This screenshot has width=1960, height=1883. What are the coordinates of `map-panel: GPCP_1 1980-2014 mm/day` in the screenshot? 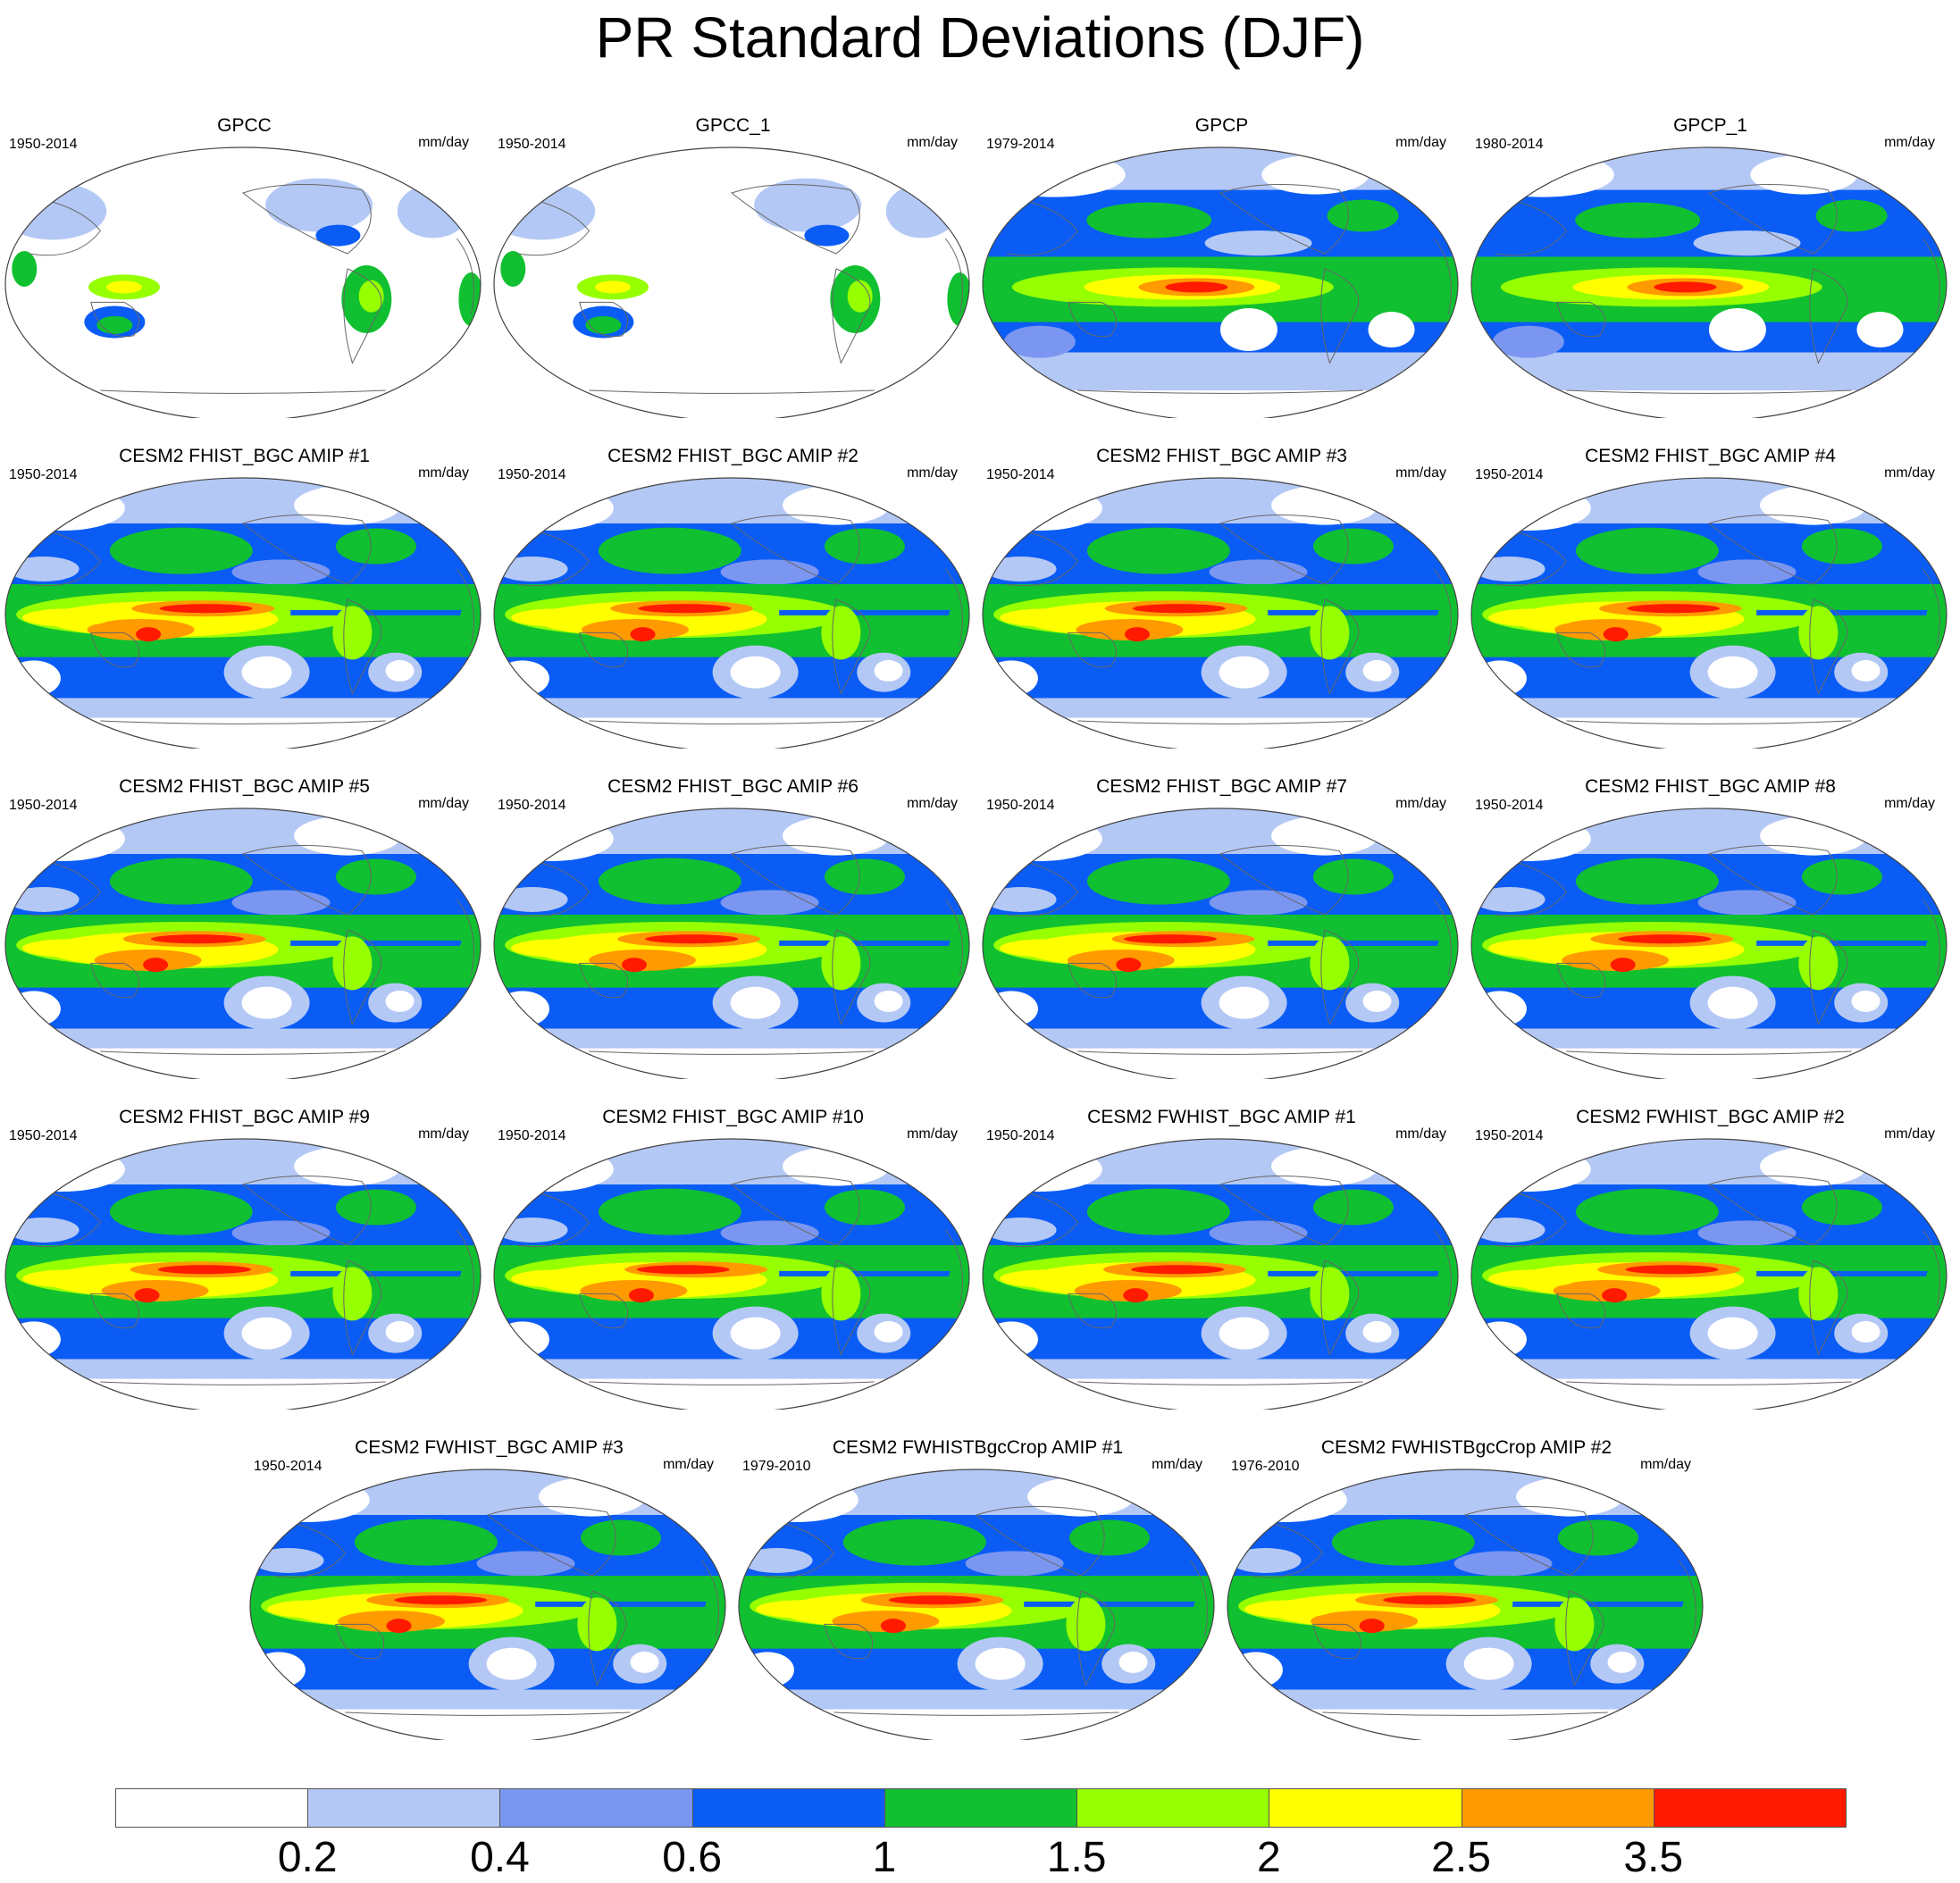 It's located at (1710, 266).